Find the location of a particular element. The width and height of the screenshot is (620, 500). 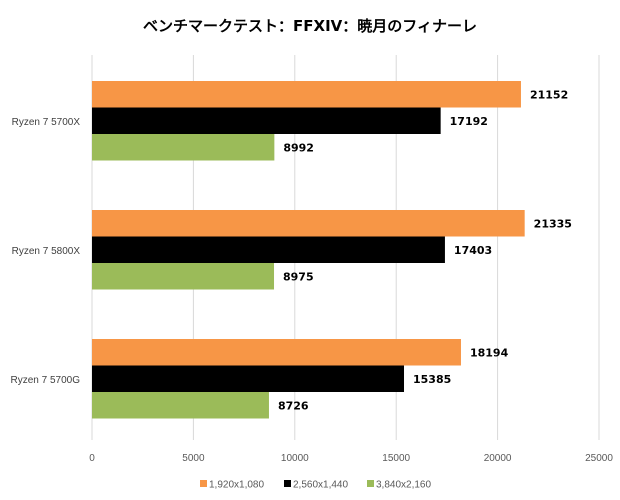

category-label: Ryzen 7 5800X is located at coordinates (46, 251).